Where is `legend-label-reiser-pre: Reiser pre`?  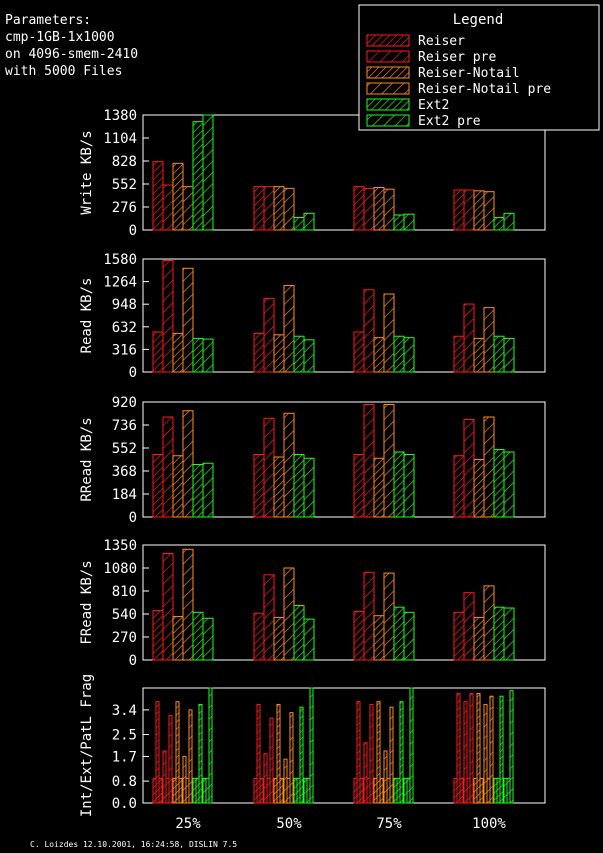 legend-label-reiser-pre: Reiser pre is located at coordinates (457, 57).